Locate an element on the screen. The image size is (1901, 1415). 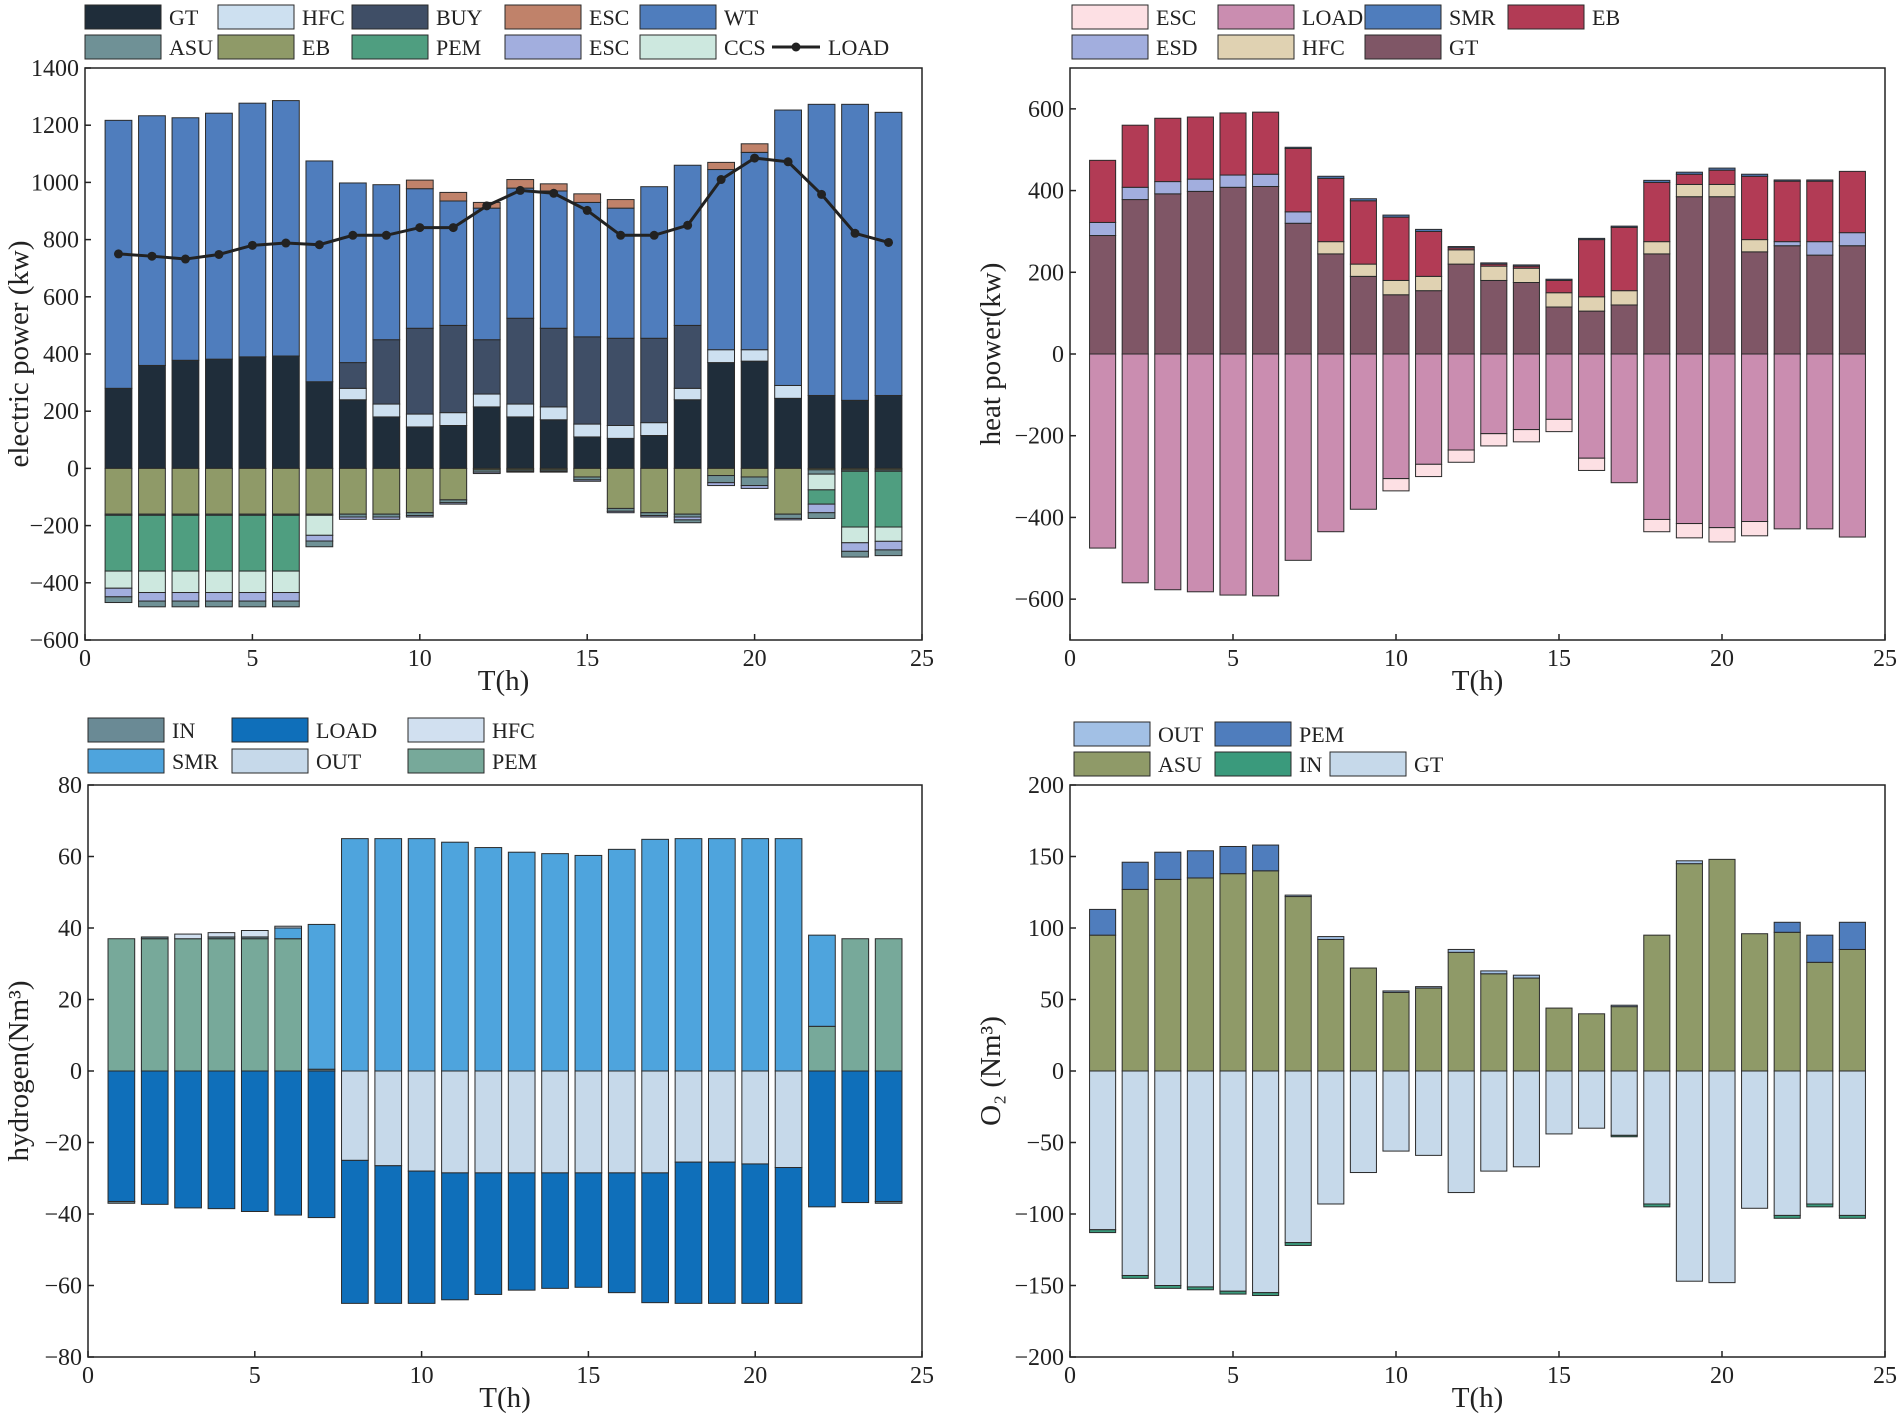
bar-esc-h16 is located at coordinates (620, 204).